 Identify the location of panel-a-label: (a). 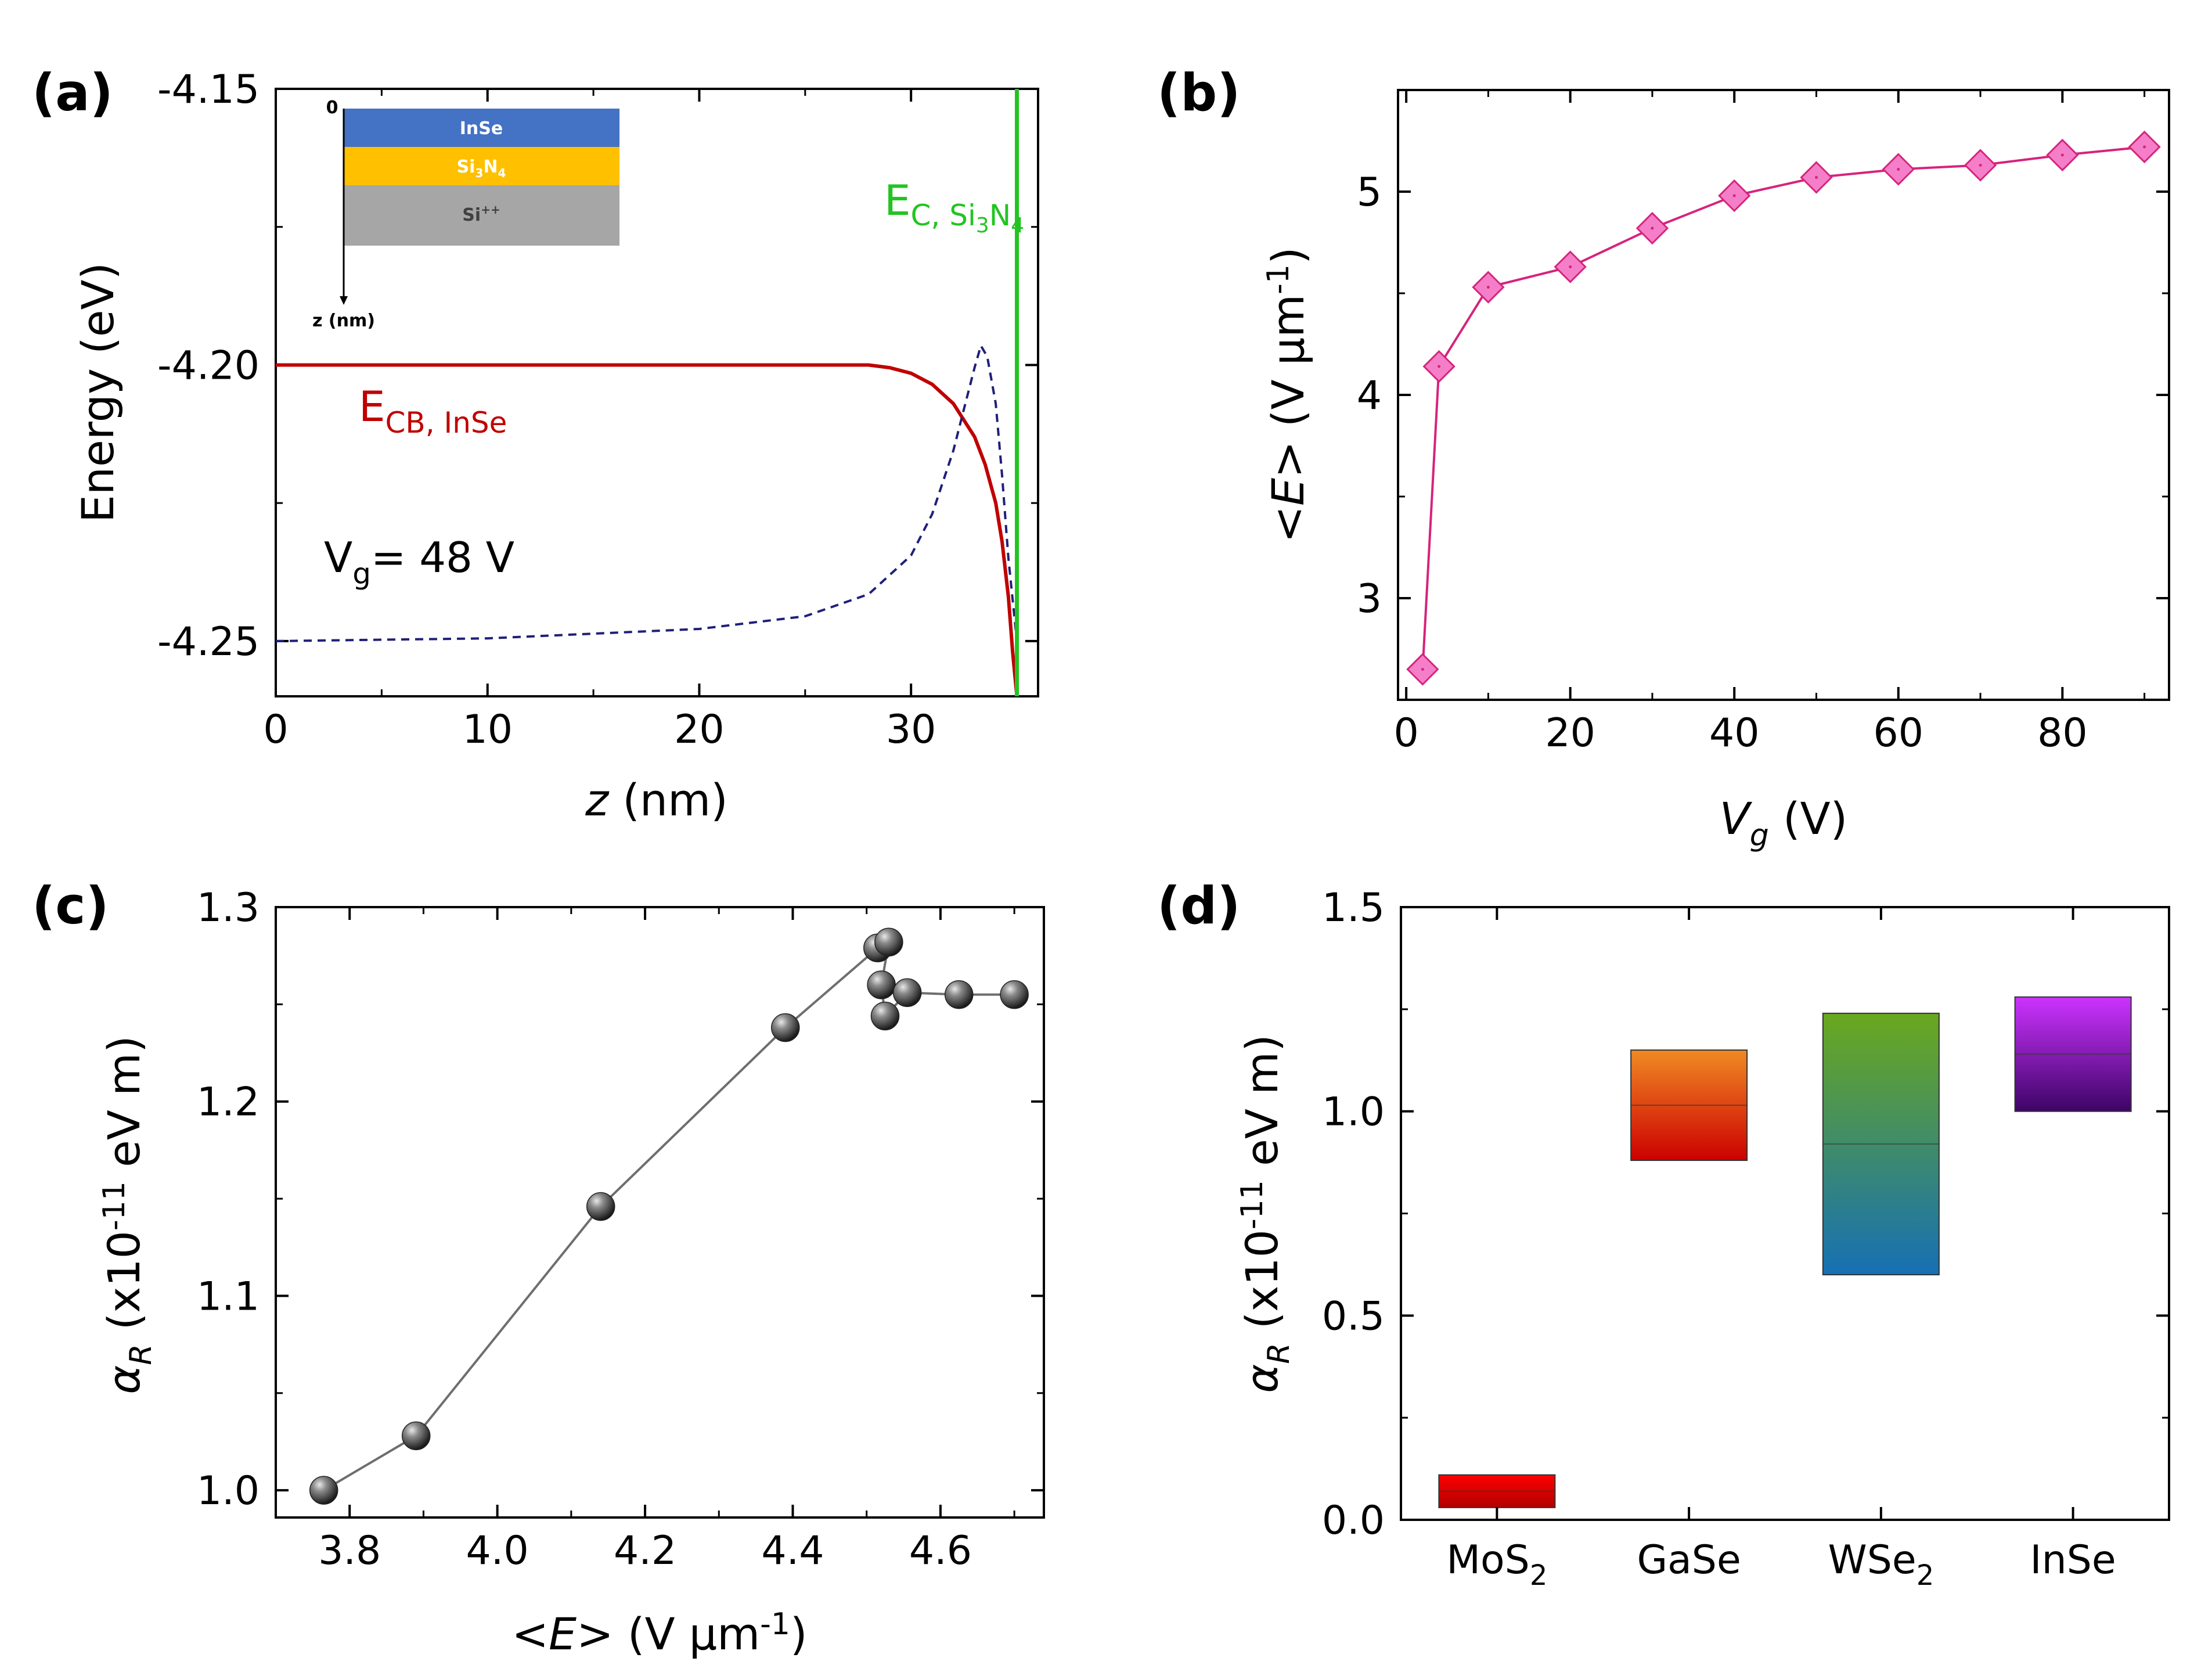
(72, 93).